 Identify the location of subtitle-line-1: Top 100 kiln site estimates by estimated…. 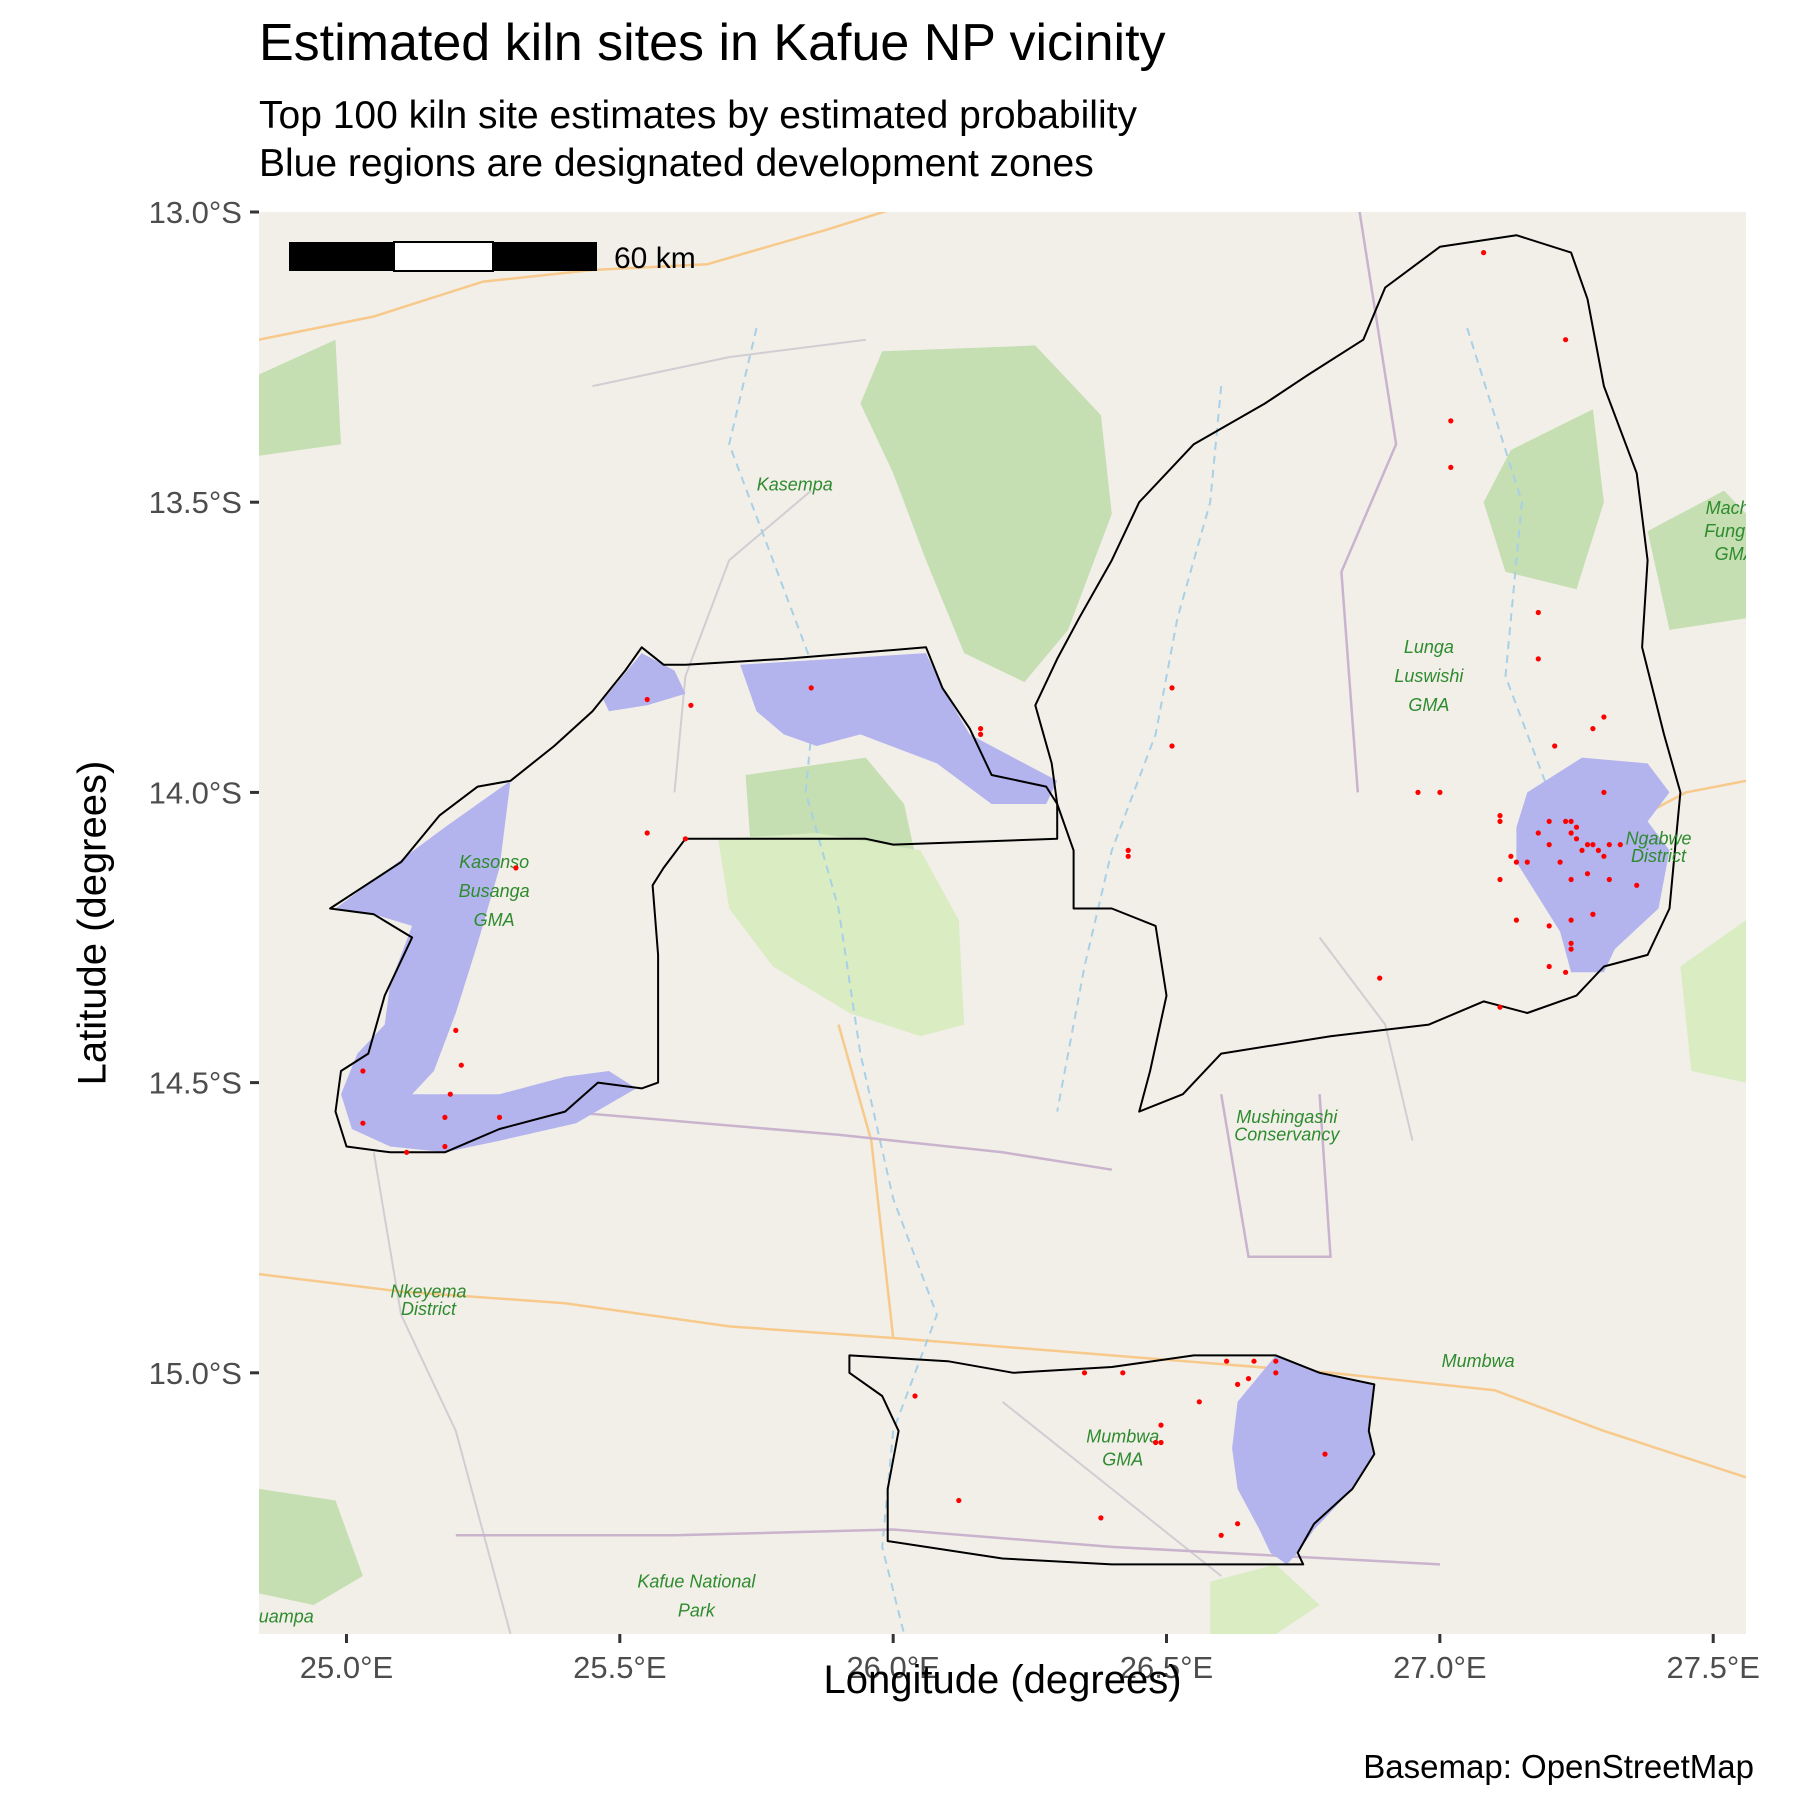
(698, 115).